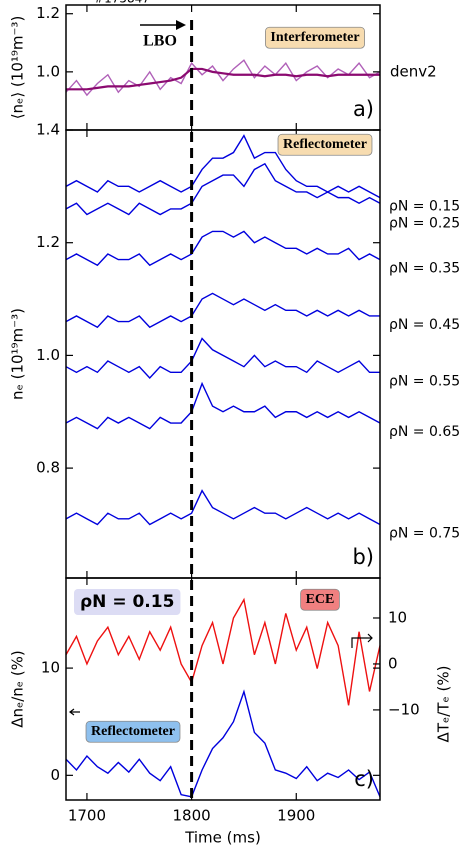 This screenshot has width=460, height=850. I want to click on series-label: ρN = 0.45, so click(424, 325).